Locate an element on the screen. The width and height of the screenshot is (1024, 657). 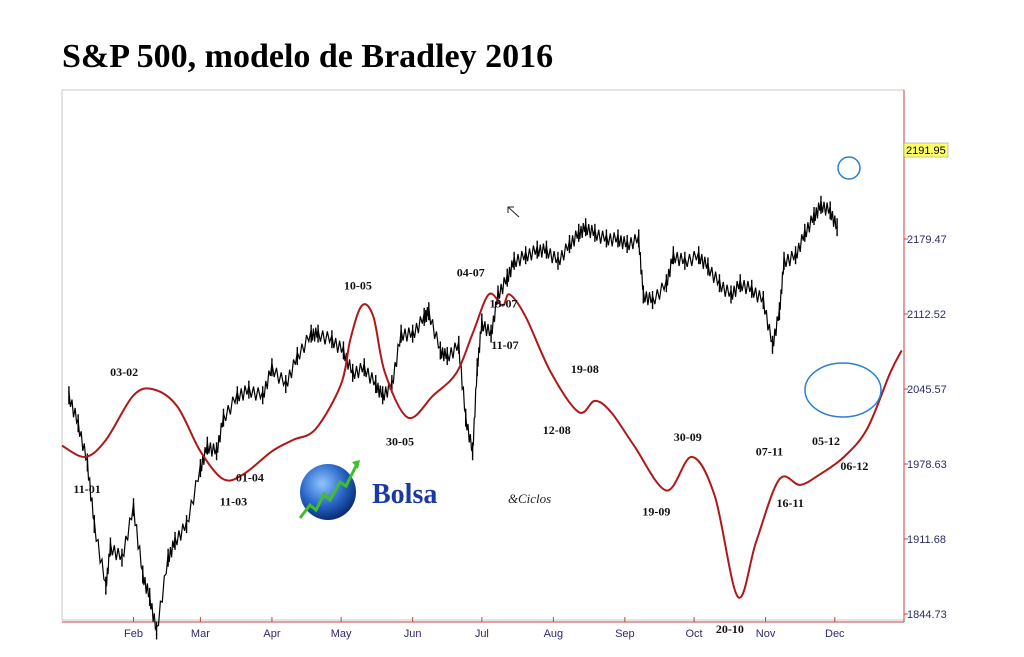
turn-date-label: 07-11 is located at coordinates (769, 451).